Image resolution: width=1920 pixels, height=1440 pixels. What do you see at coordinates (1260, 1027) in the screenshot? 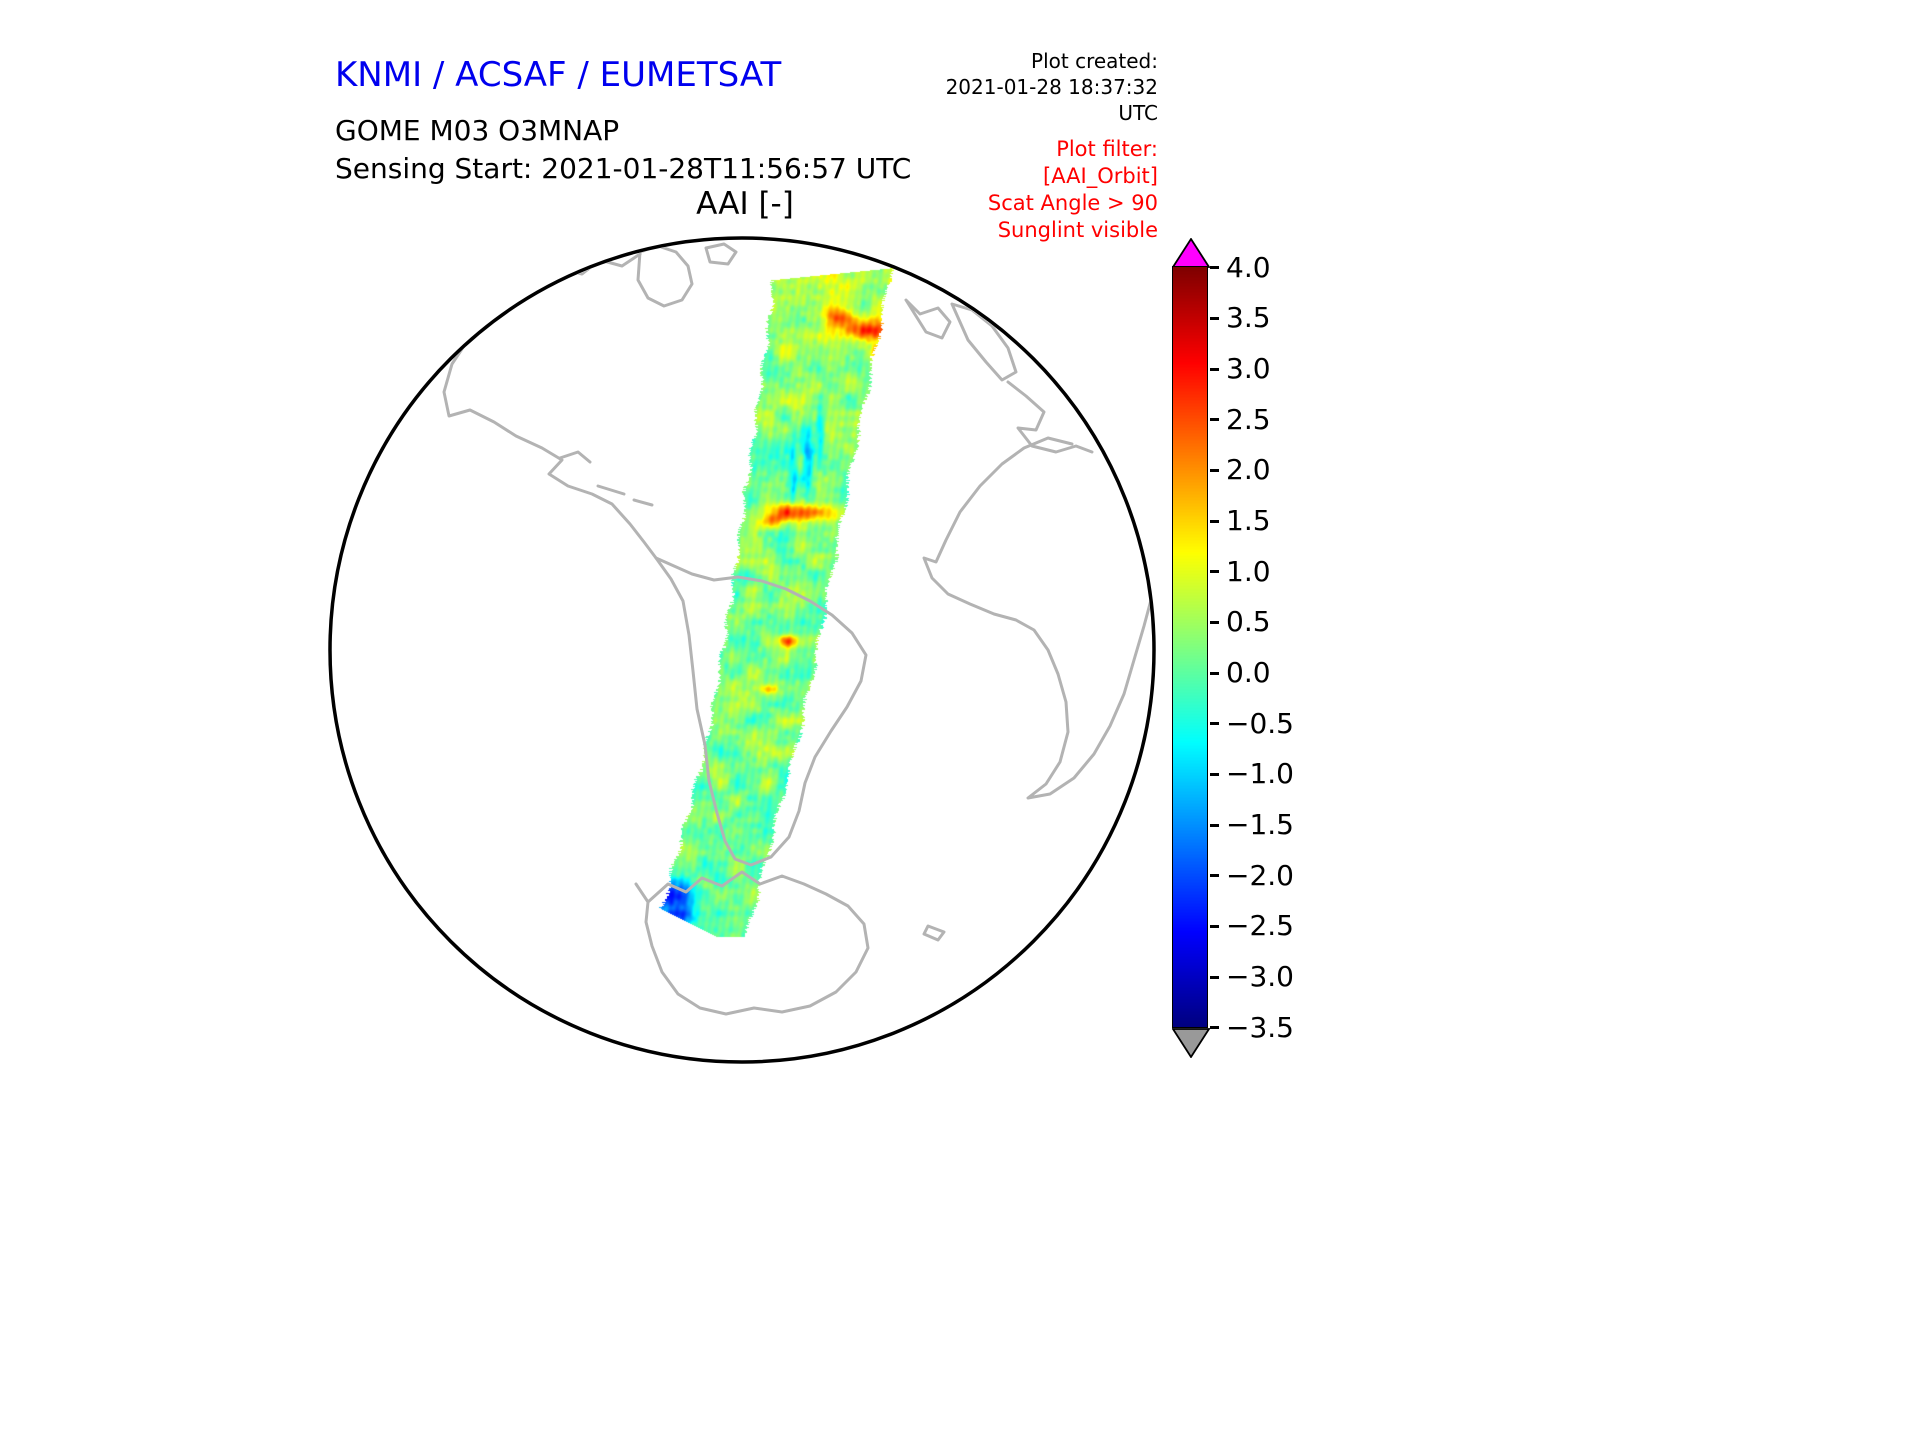
I see `colorbar-tick-label: −3.5` at bounding box center [1260, 1027].